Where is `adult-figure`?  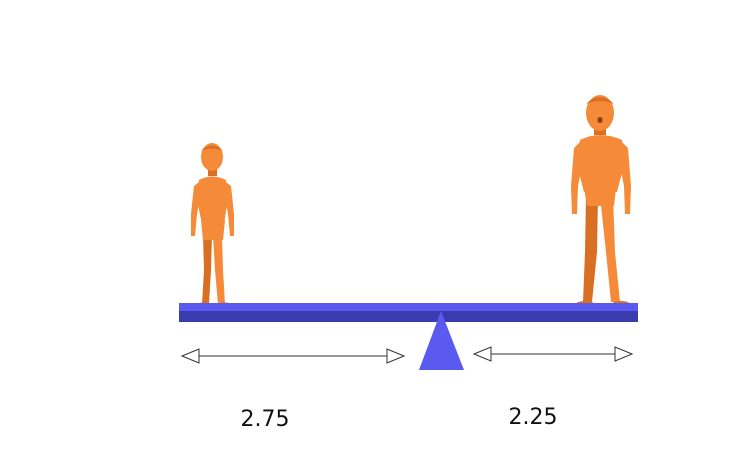
adult-figure is located at coordinates (601, 201).